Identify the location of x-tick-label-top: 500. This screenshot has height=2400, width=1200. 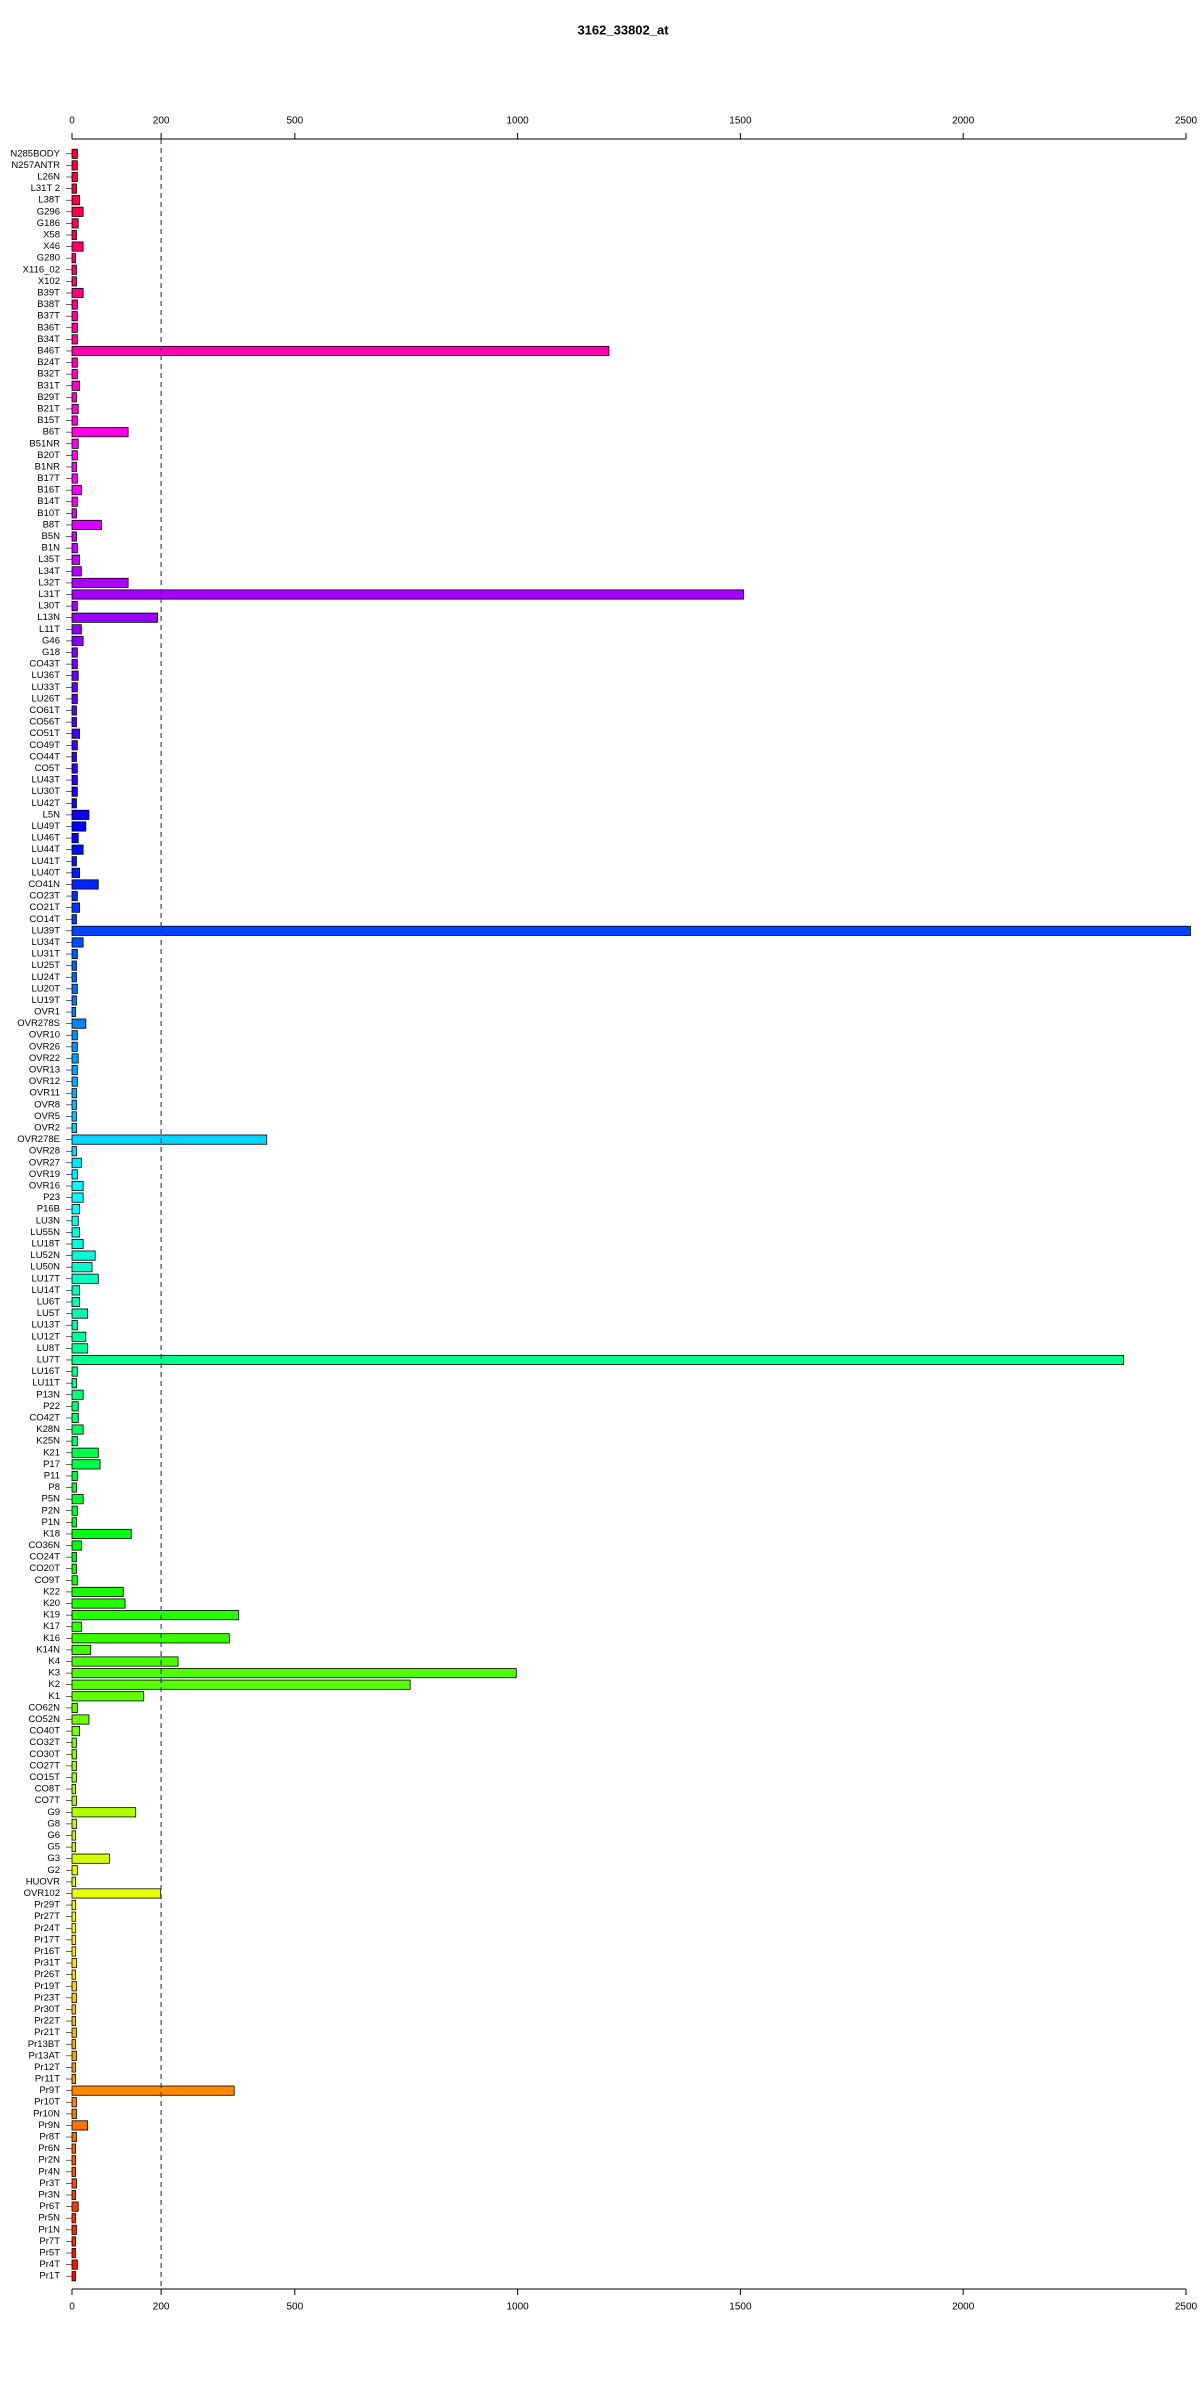
(294, 121).